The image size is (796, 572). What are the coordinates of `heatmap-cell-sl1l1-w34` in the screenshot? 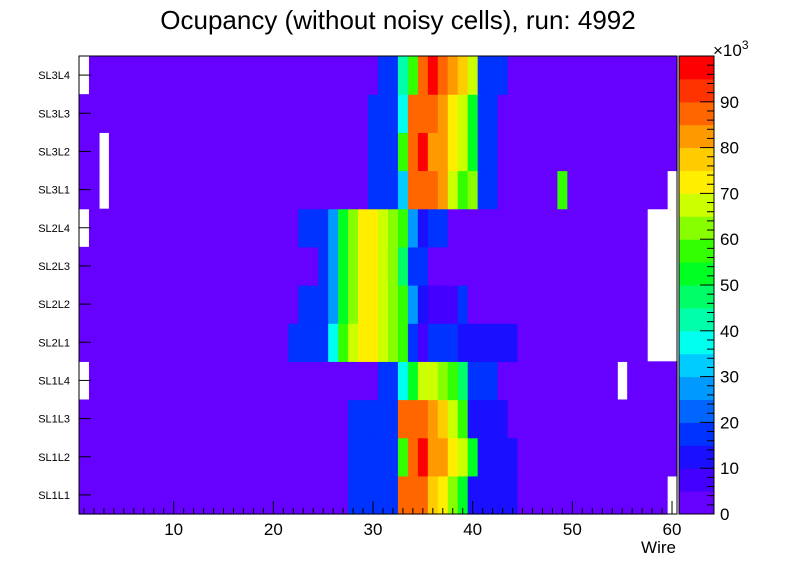 It's located at (413, 495).